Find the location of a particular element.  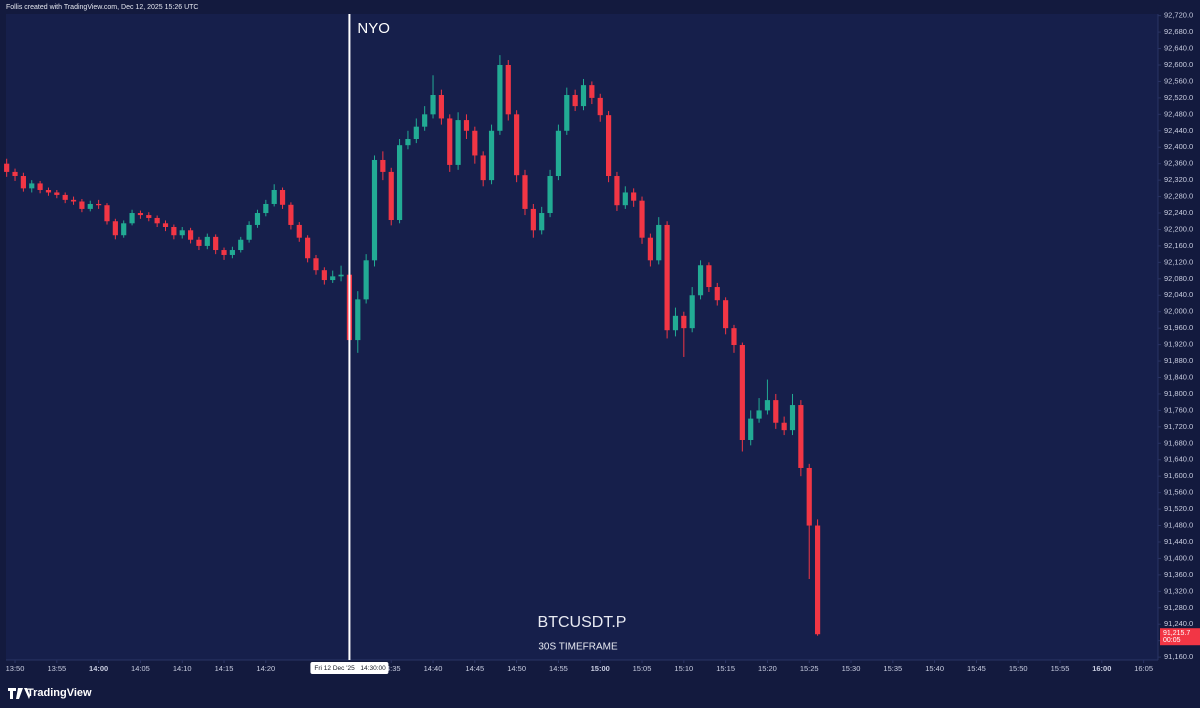

y-tick-label: 92,400.0 is located at coordinates (1178, 146).